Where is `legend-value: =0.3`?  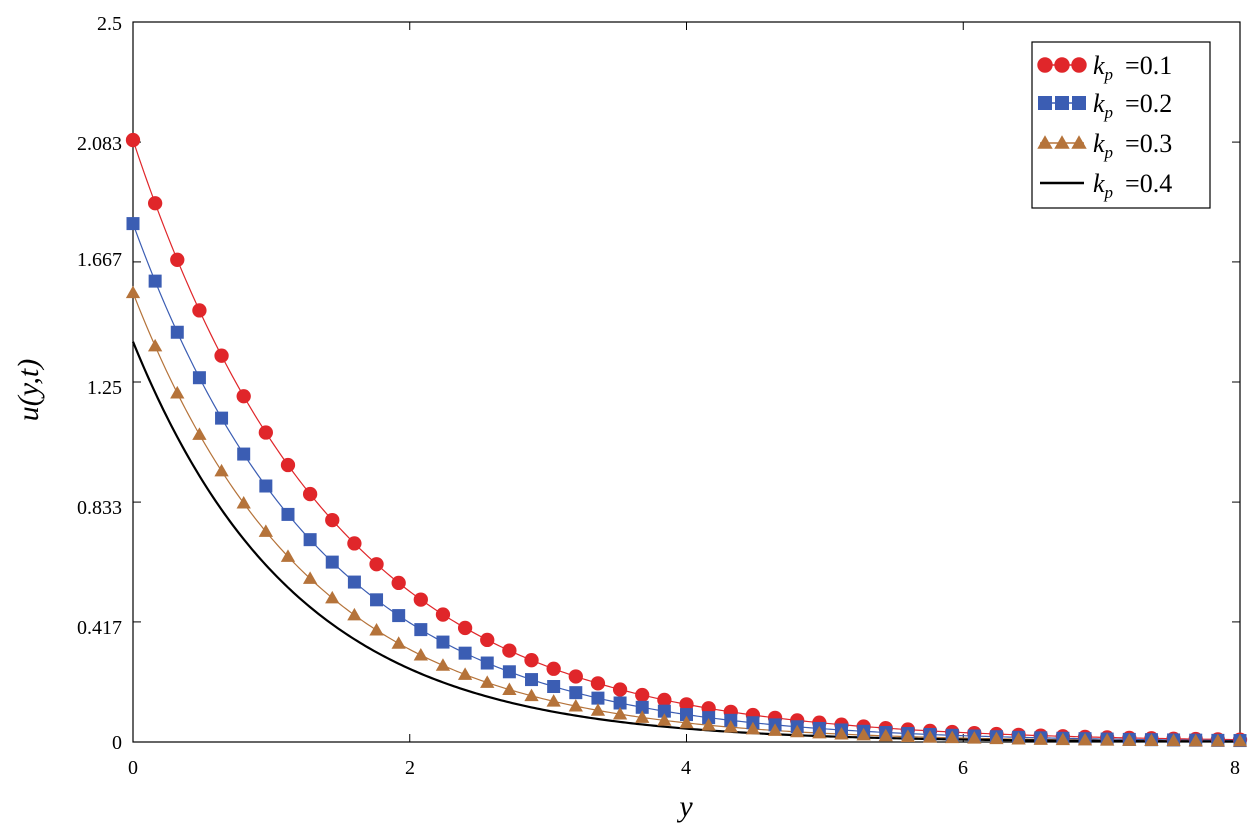 legend-value: =0.3 is located at coordinates (1148, 143).